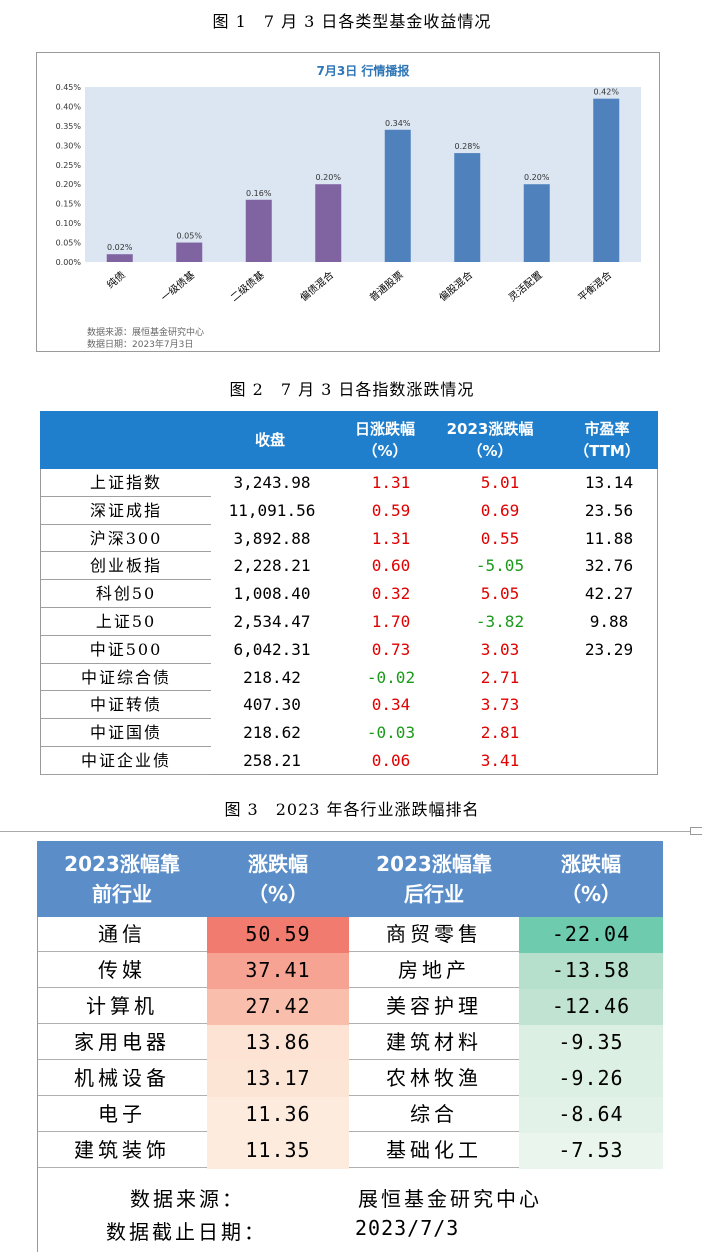 Image resolution: width=704 pixels, height=1252 pixels. Describe the element at coordinates (398, 123) in the screenshot. I see `data-label: 0.34%` at that location.